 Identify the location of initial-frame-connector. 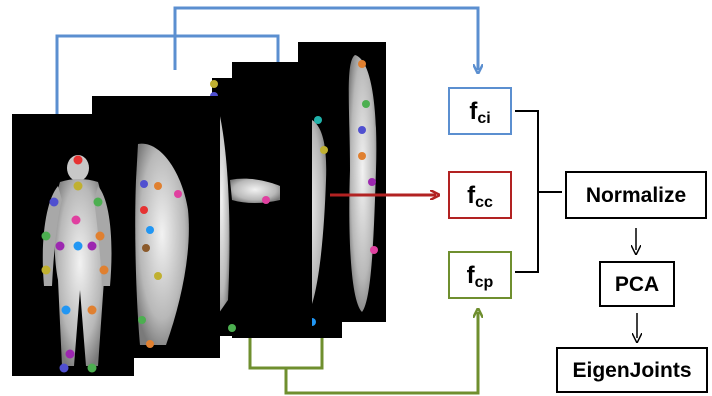
(167, 74).